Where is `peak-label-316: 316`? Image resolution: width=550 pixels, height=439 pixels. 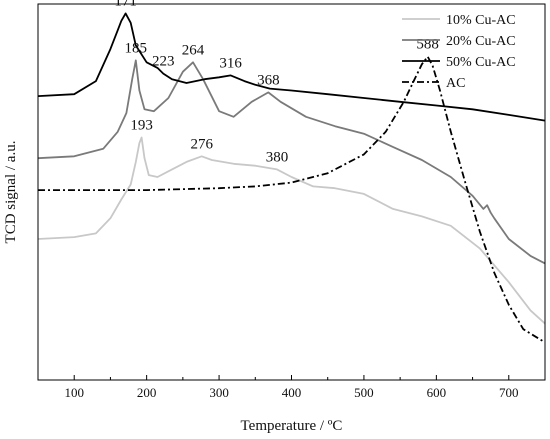 peak-label-316: 316 is located at coordinates (230, 63).